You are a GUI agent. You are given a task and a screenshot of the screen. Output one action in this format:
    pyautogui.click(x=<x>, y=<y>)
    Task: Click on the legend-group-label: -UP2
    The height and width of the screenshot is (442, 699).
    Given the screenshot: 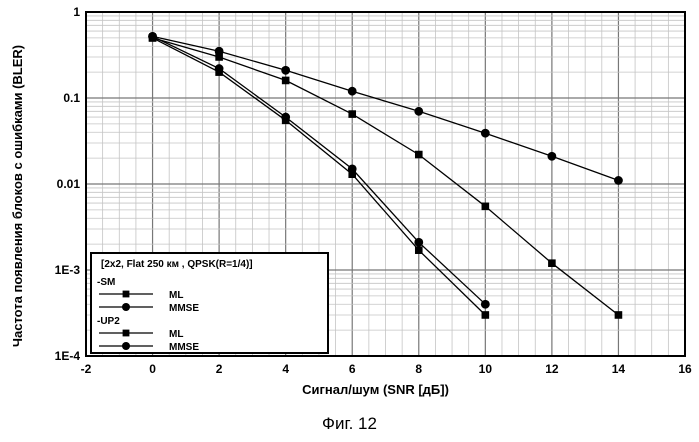 What is the action you would take?
    pyautogui.click(x=108, y=321)
    